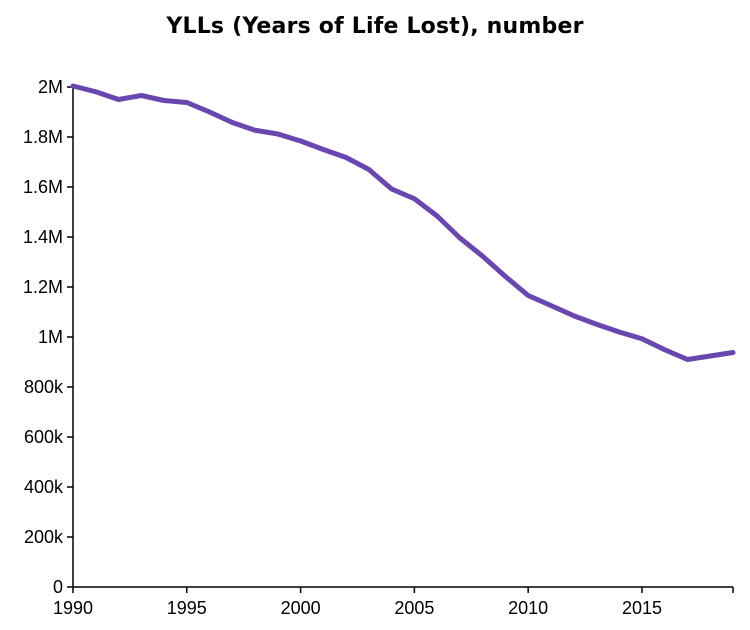 Image resolution: width=750 pixels, height=630 pixels. I want to click on y-tick-label: 1.2M, so click(43, 287).